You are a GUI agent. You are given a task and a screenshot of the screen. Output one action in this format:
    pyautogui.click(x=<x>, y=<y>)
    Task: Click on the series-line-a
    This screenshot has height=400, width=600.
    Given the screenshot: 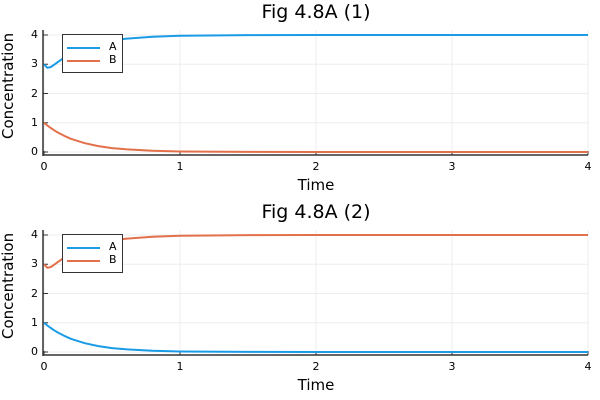 What is the action you would take?
    pyautogui.click(x=315, y=337)
    